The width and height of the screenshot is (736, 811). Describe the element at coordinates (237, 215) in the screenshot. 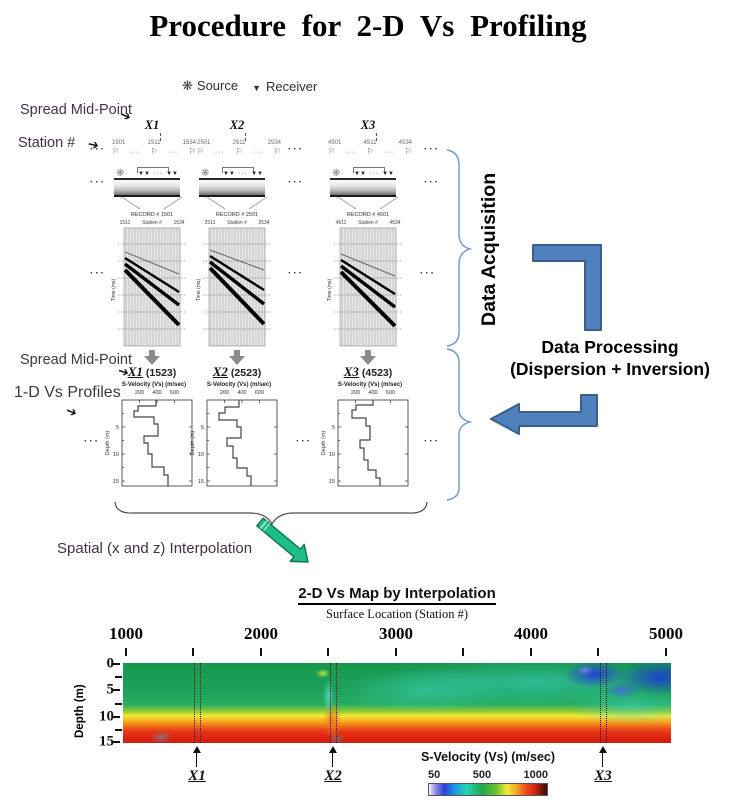

I see `svg-text: RECORD # 2501` at that location.